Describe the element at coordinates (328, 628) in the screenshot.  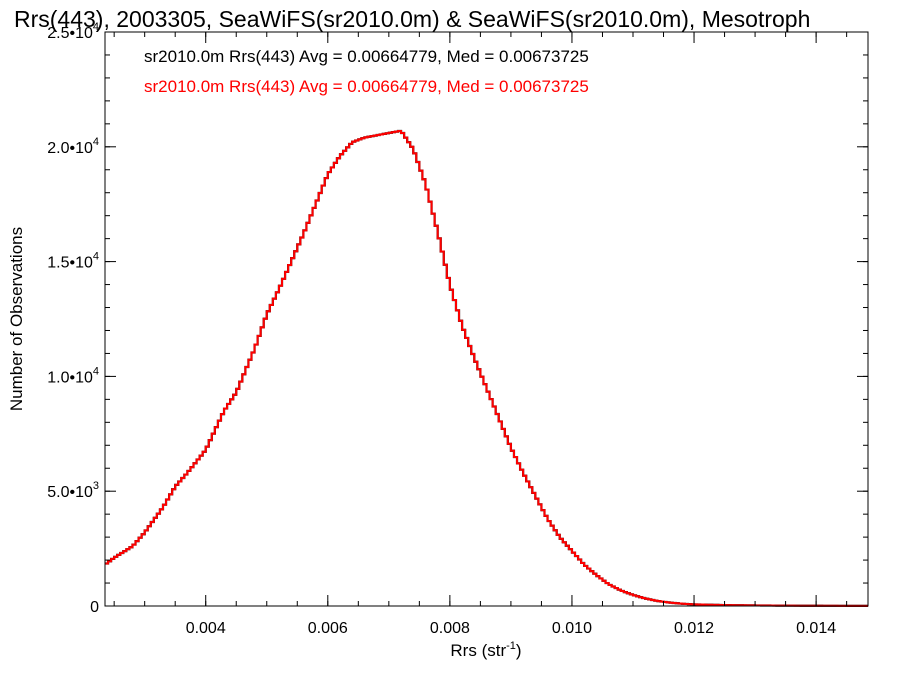
I see `x-tick-label: 0.006` at that location.